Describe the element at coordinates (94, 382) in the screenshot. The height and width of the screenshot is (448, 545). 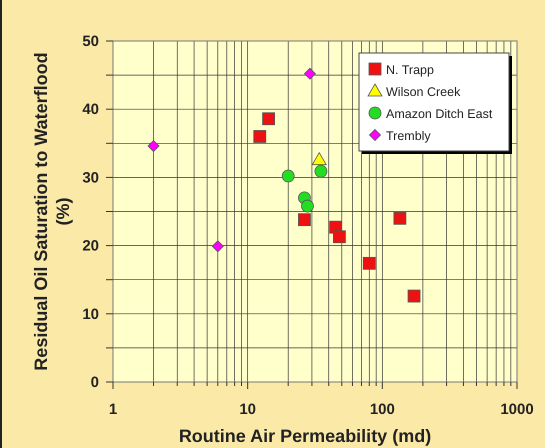
I see `y-tick-label: 0` at that location.